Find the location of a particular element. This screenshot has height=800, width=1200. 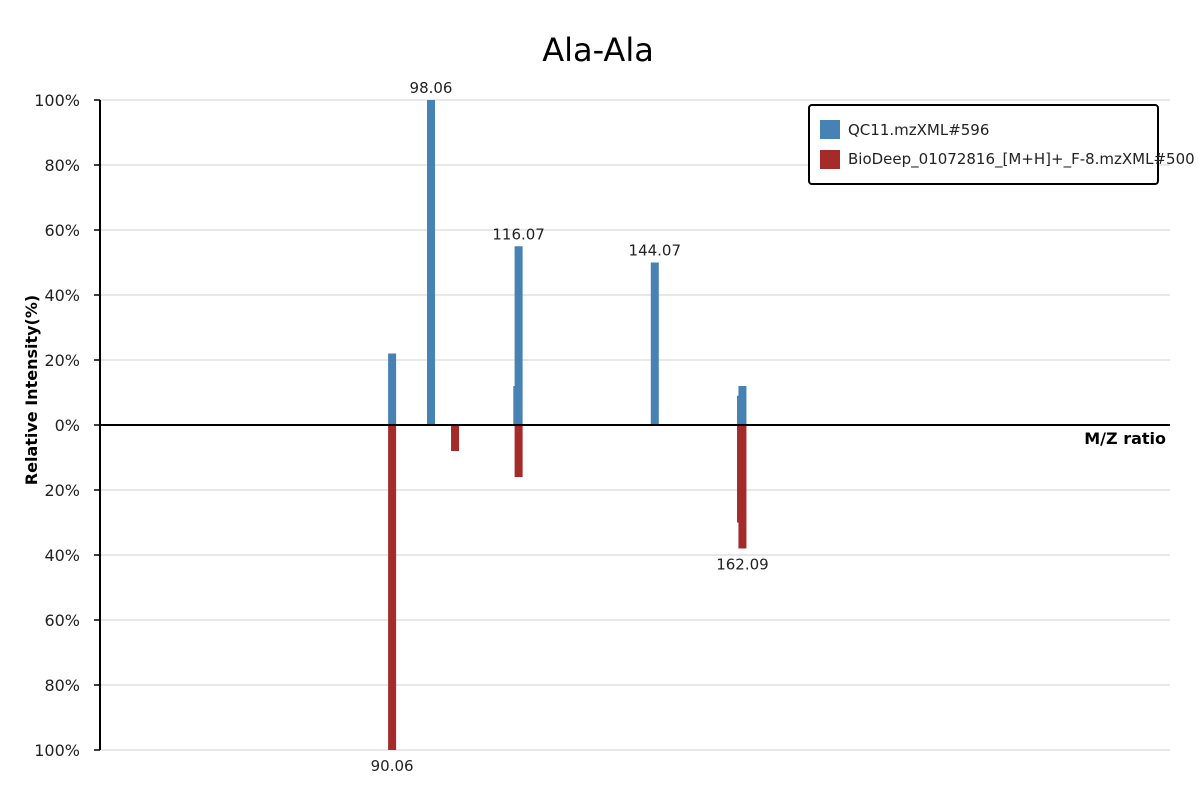

legend-swatch-biodeep is located at coordinates (830, 159).